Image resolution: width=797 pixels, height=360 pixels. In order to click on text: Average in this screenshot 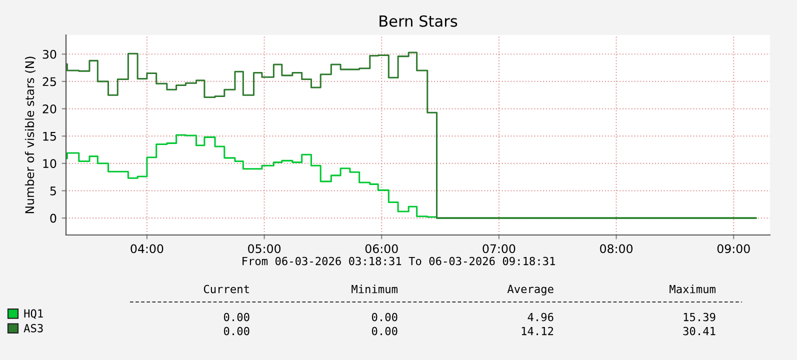, I will do `click(530, 290)`.